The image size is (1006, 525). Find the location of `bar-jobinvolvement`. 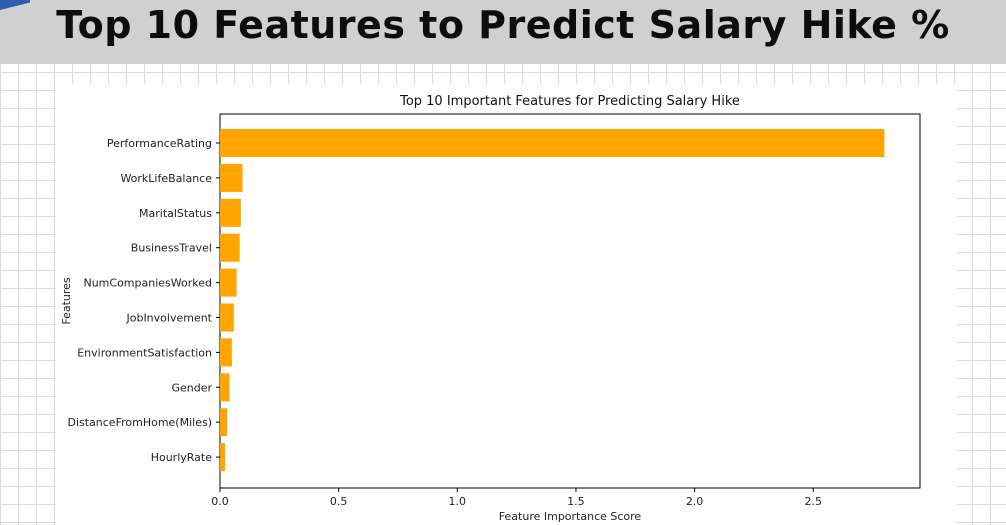

bar-jobinvolvement is located at coordinates (227, 317).